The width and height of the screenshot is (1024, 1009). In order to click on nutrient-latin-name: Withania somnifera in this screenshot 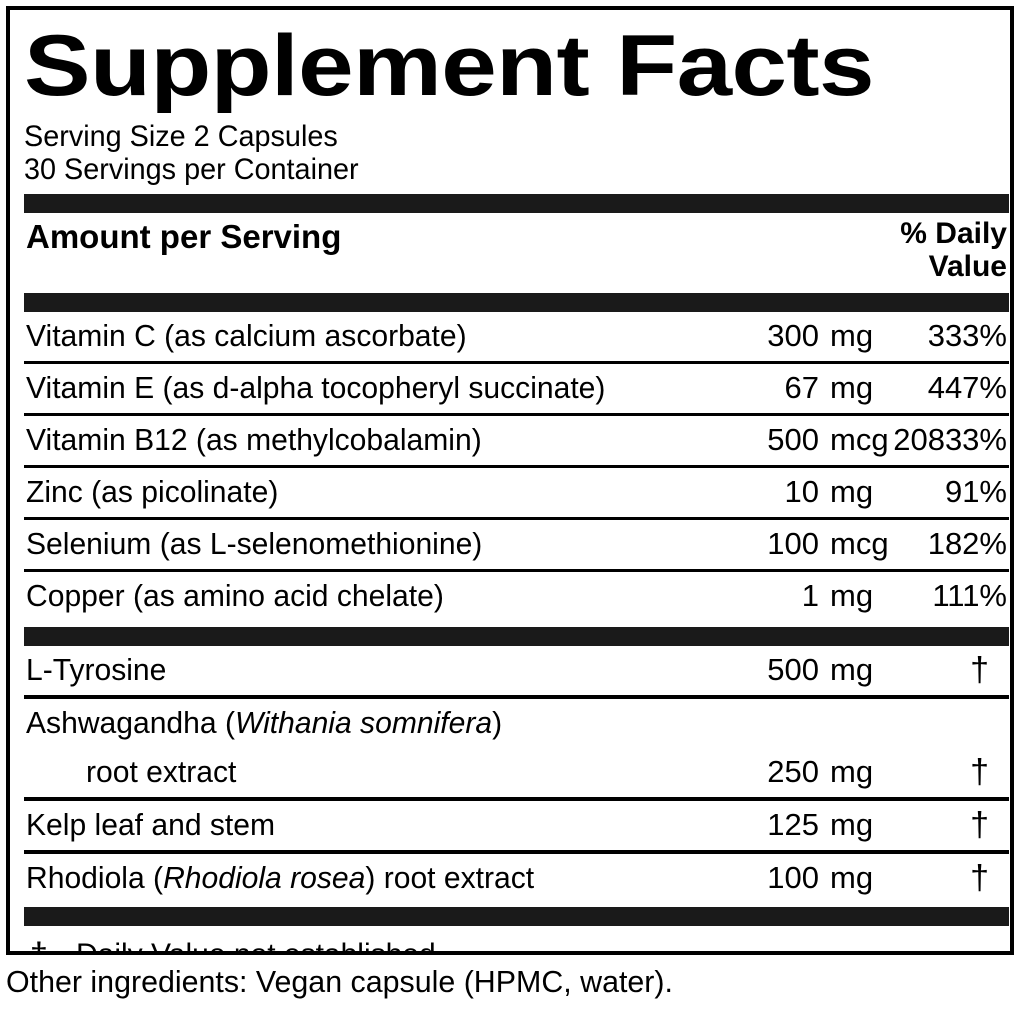, I will do `click(363, 722)`.